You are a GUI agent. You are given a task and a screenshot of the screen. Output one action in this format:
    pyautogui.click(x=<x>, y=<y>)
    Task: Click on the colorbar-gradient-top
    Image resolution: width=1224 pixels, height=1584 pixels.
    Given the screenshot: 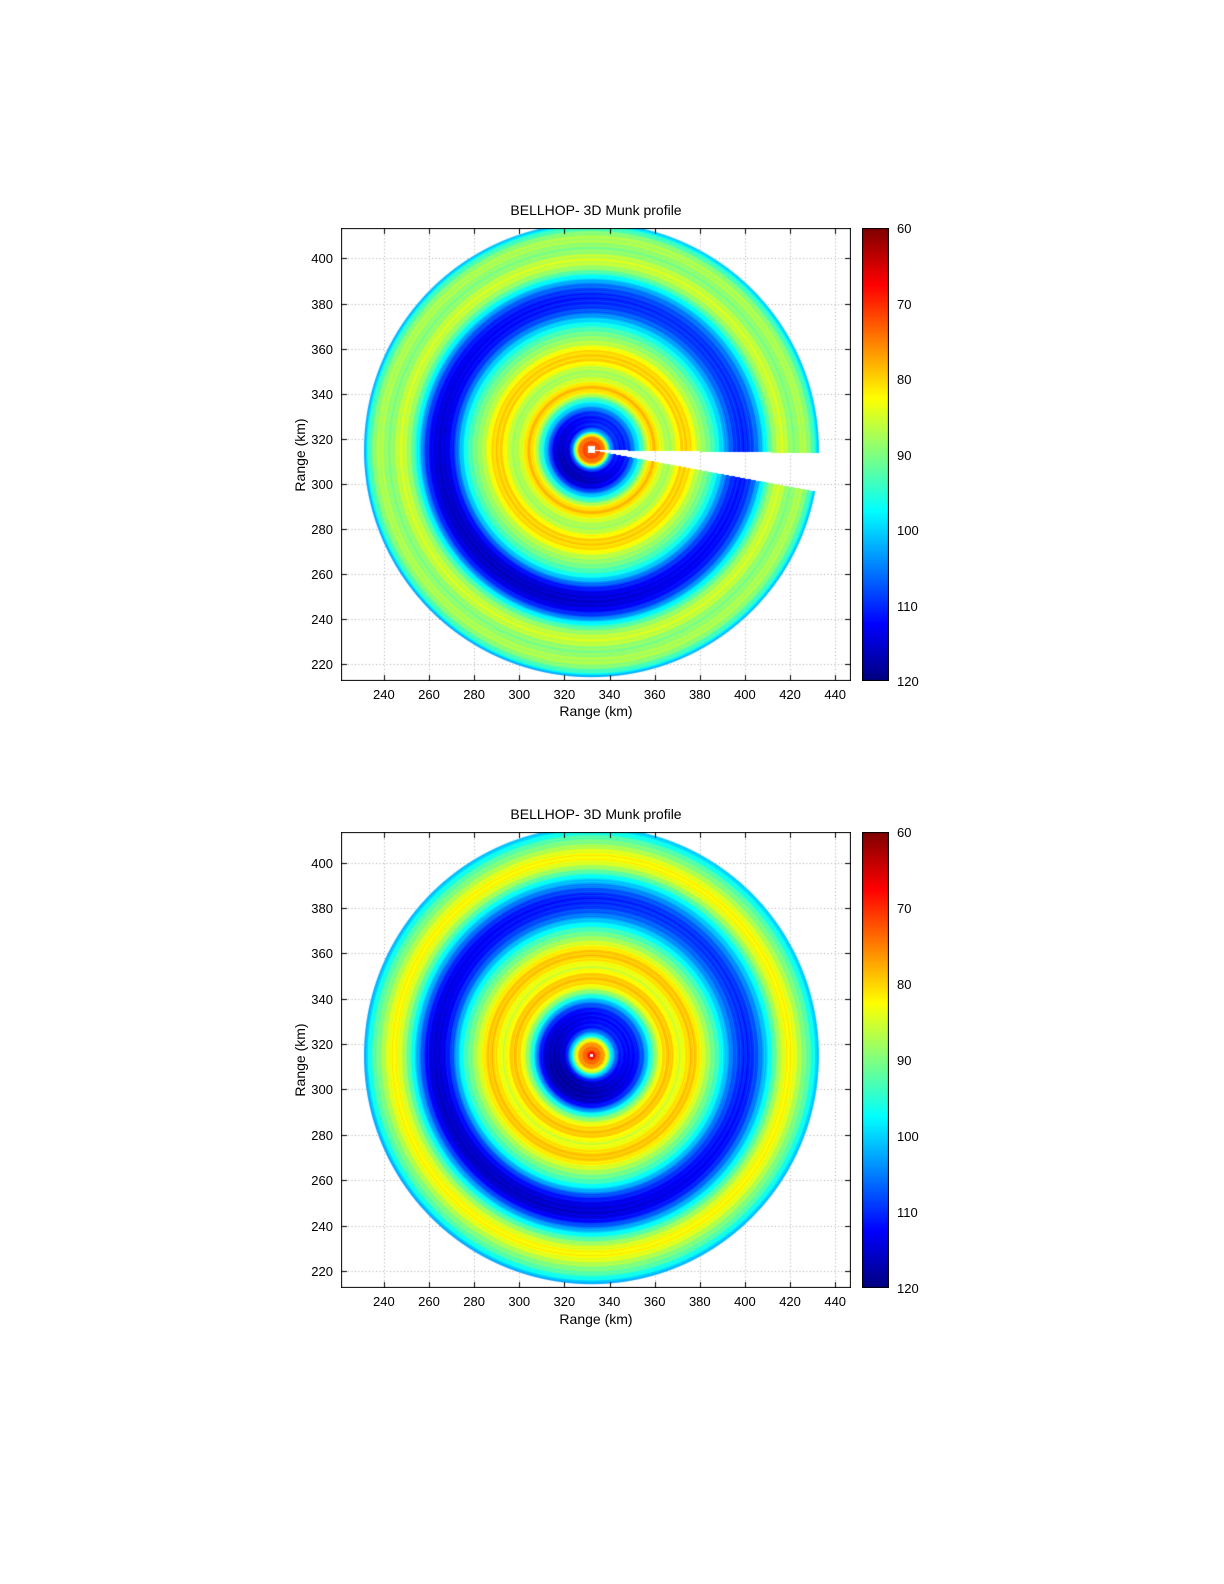 What is the action you would take?
    pyautogui.click(x=875, y=454)
    